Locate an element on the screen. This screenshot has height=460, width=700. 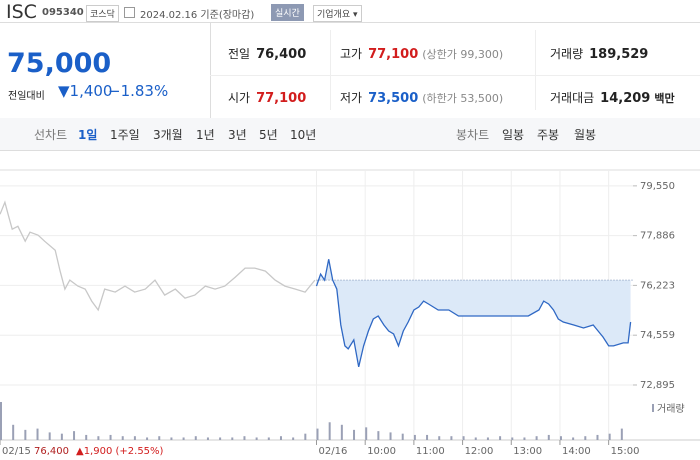
period-tab: 3개월 is located at coordinates (168, 135).